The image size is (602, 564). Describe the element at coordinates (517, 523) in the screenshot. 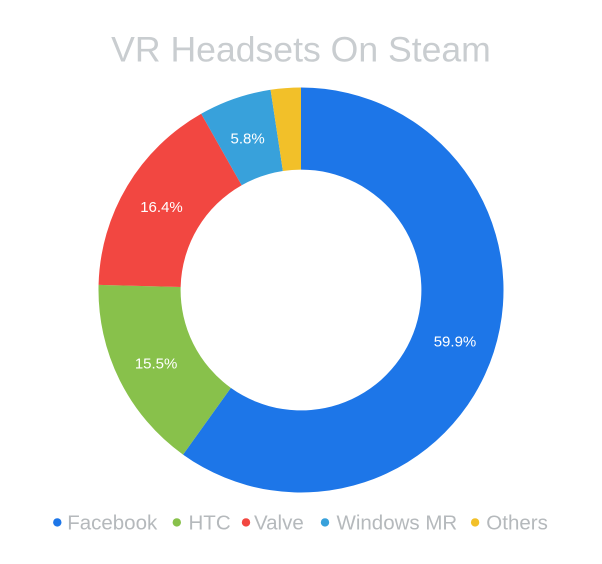

I see `svg-text: Others` at that location.